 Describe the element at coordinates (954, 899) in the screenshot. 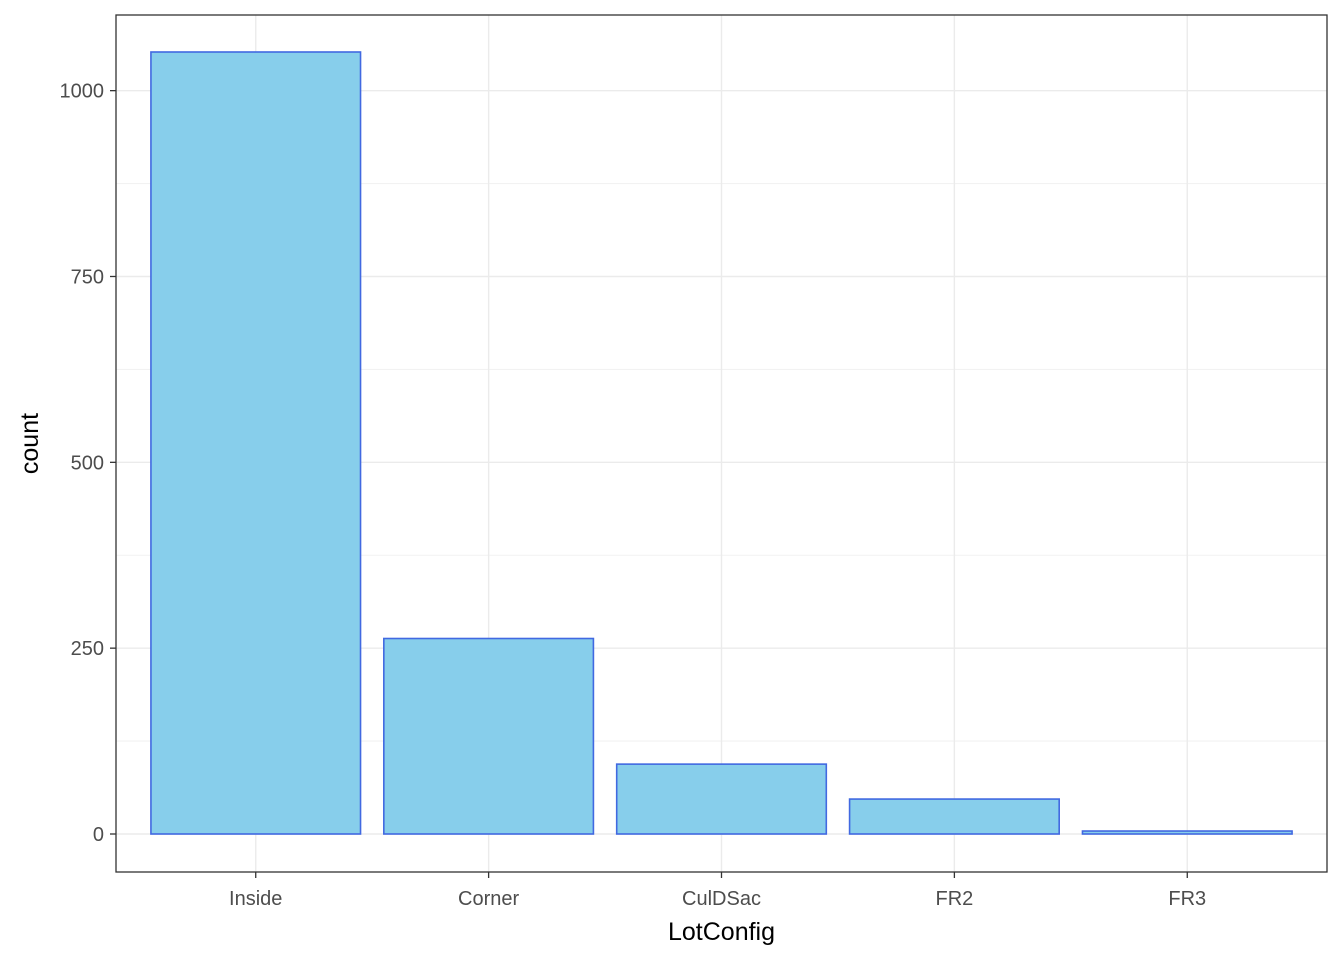

I see `x-tick-label-fr2: FR2` at that location.